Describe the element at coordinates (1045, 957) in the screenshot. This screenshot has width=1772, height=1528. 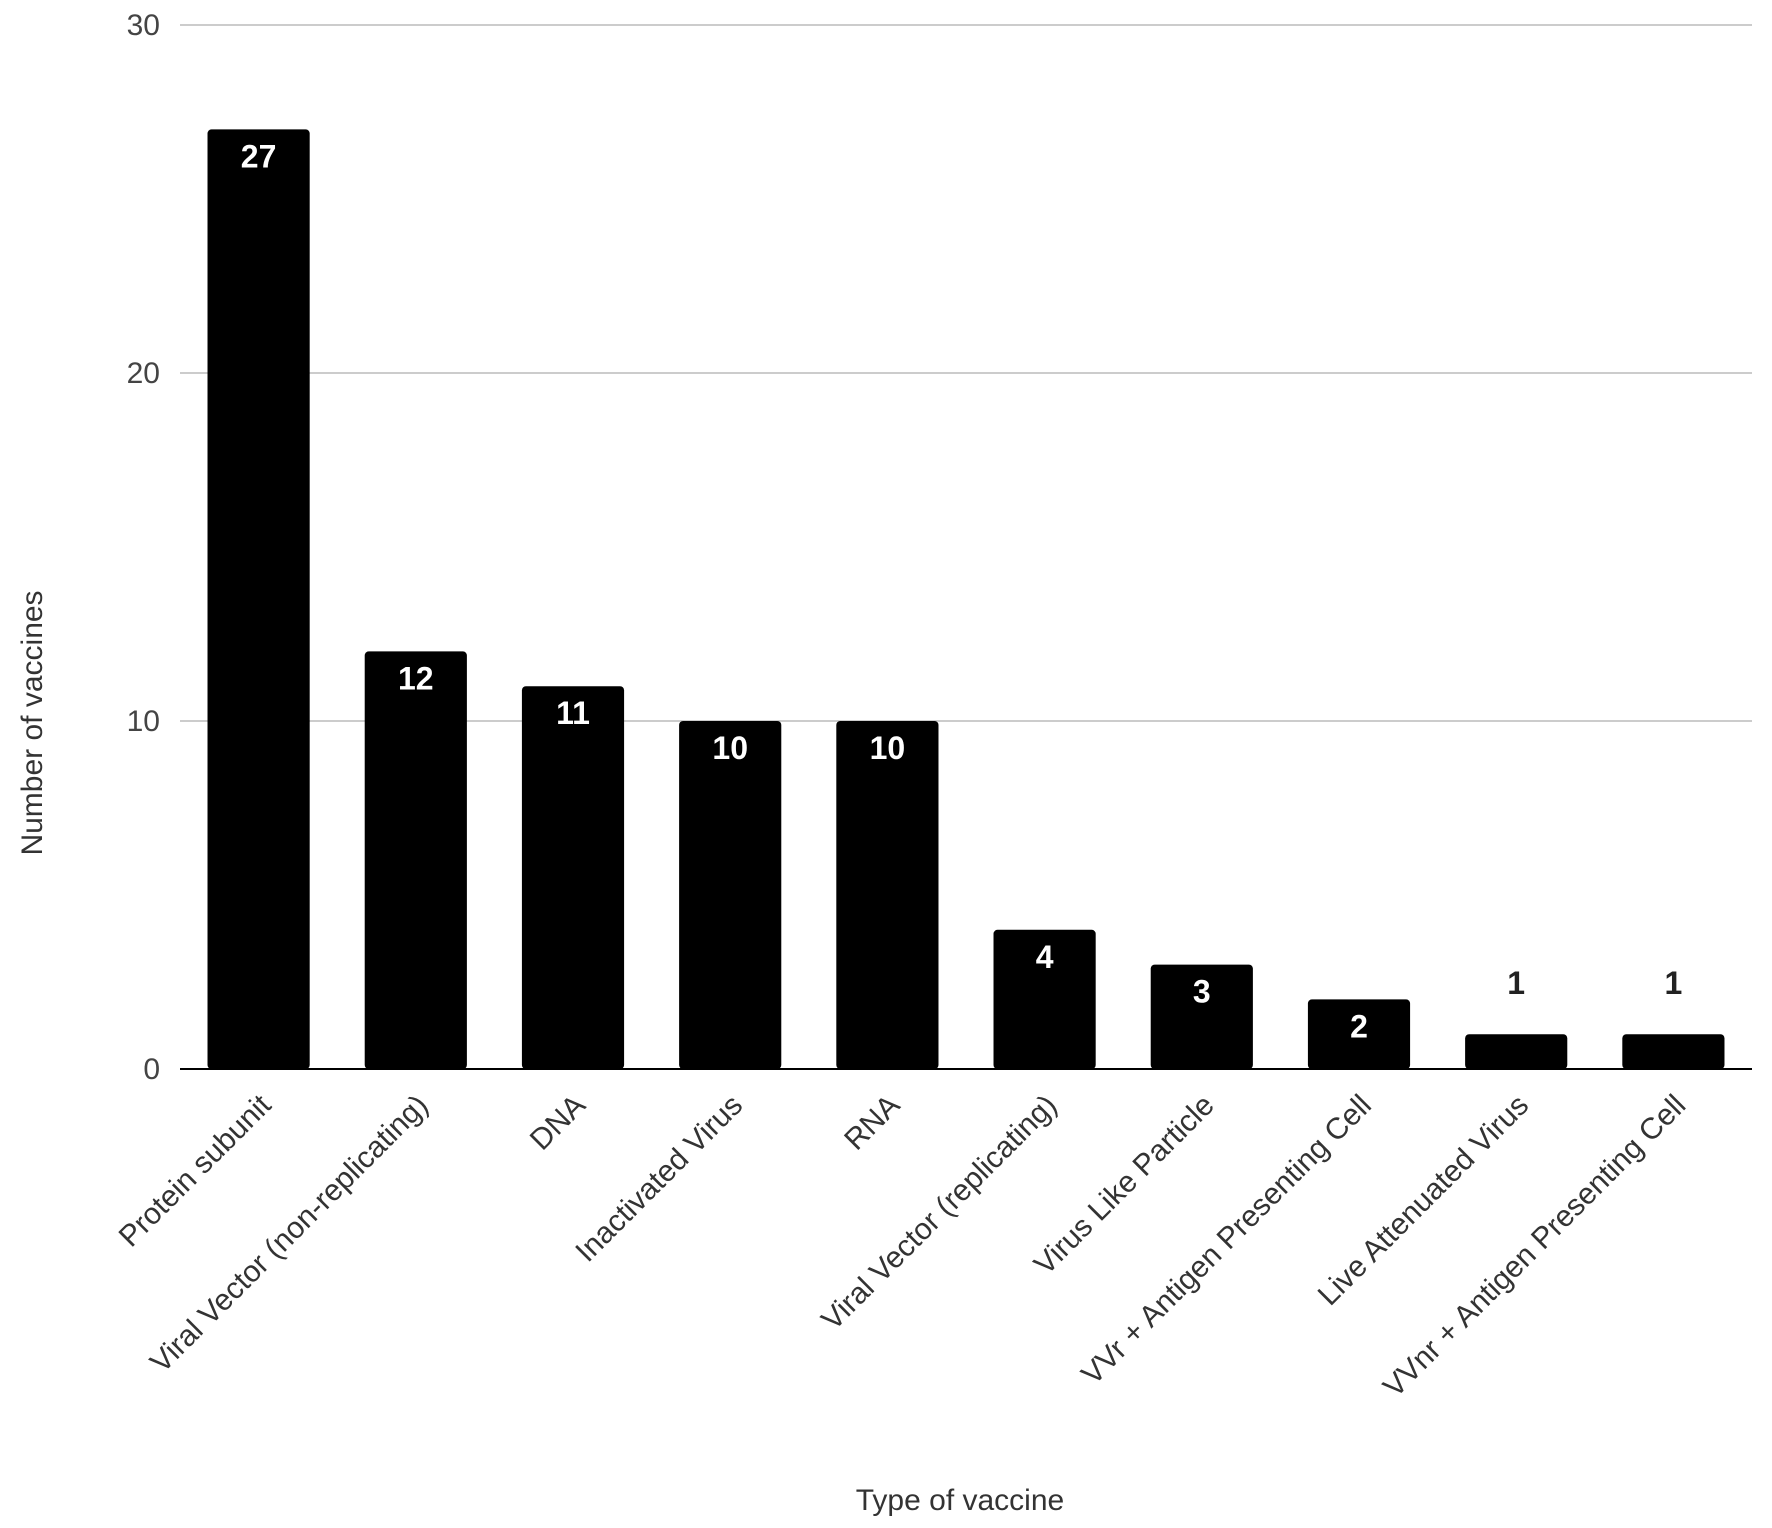
I see `bar-data-label: 4` at that location.